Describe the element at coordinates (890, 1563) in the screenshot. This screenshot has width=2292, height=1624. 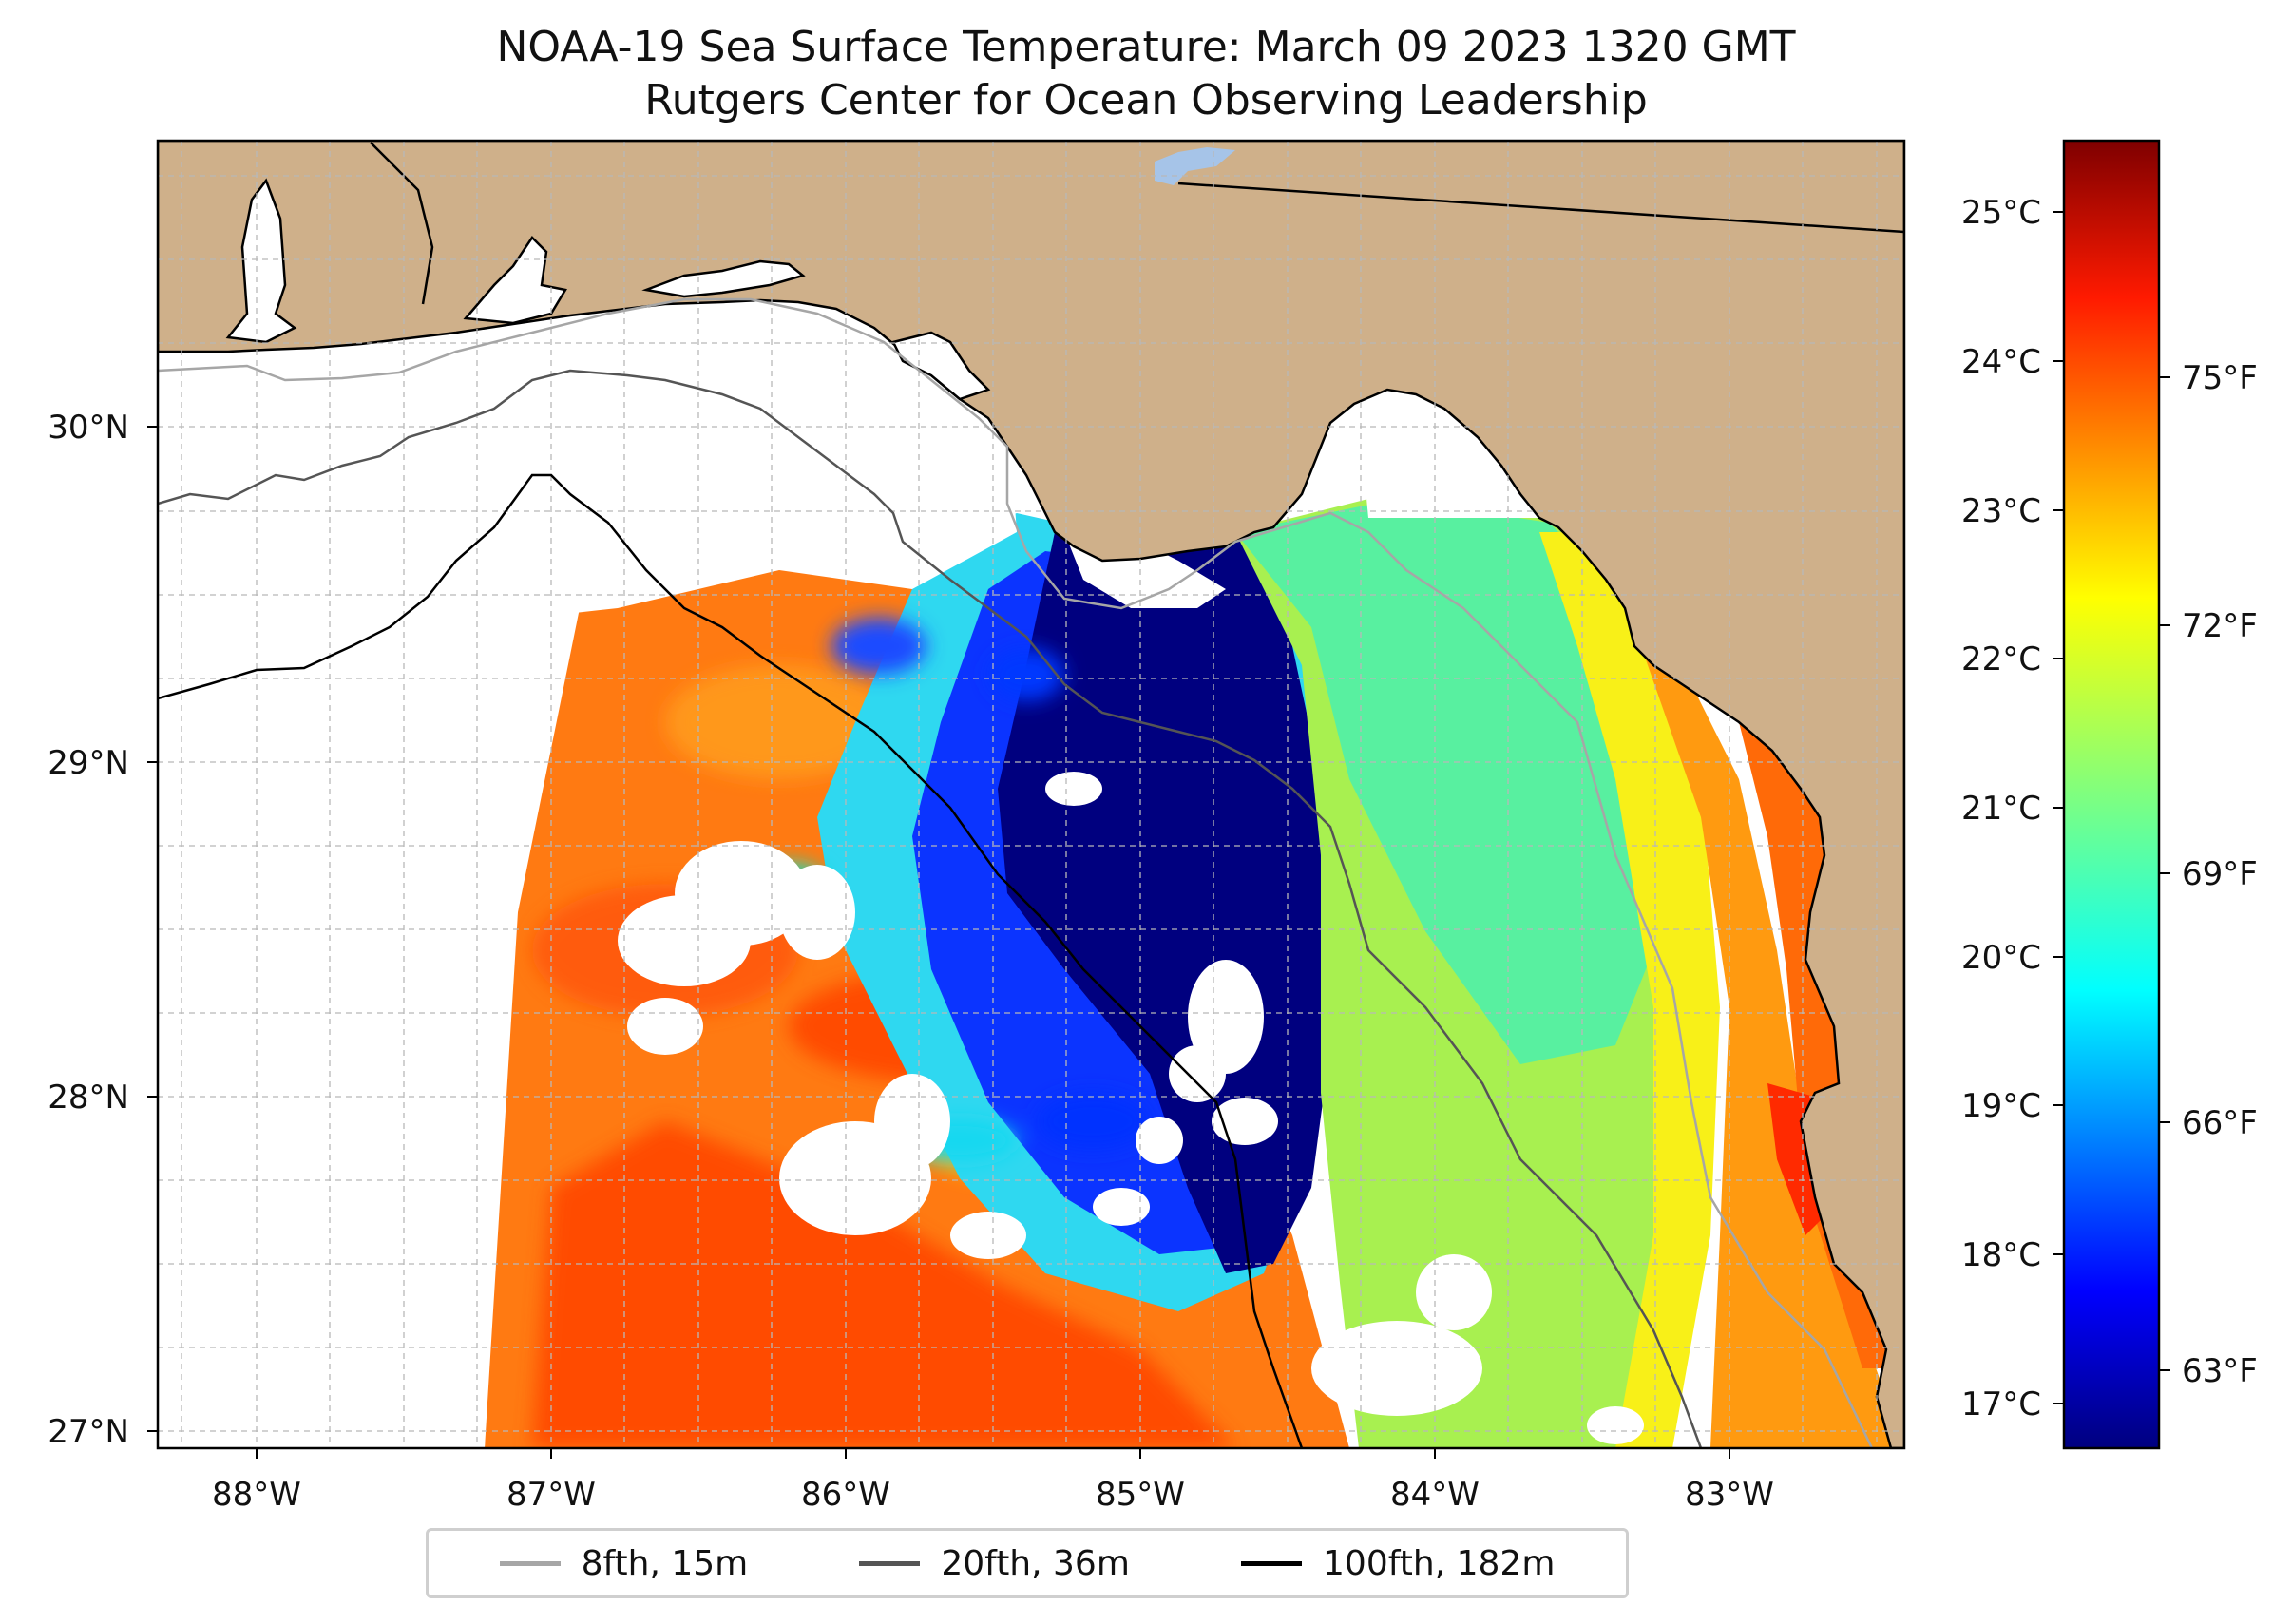
I see `legend-swatch-20fth` at that location.